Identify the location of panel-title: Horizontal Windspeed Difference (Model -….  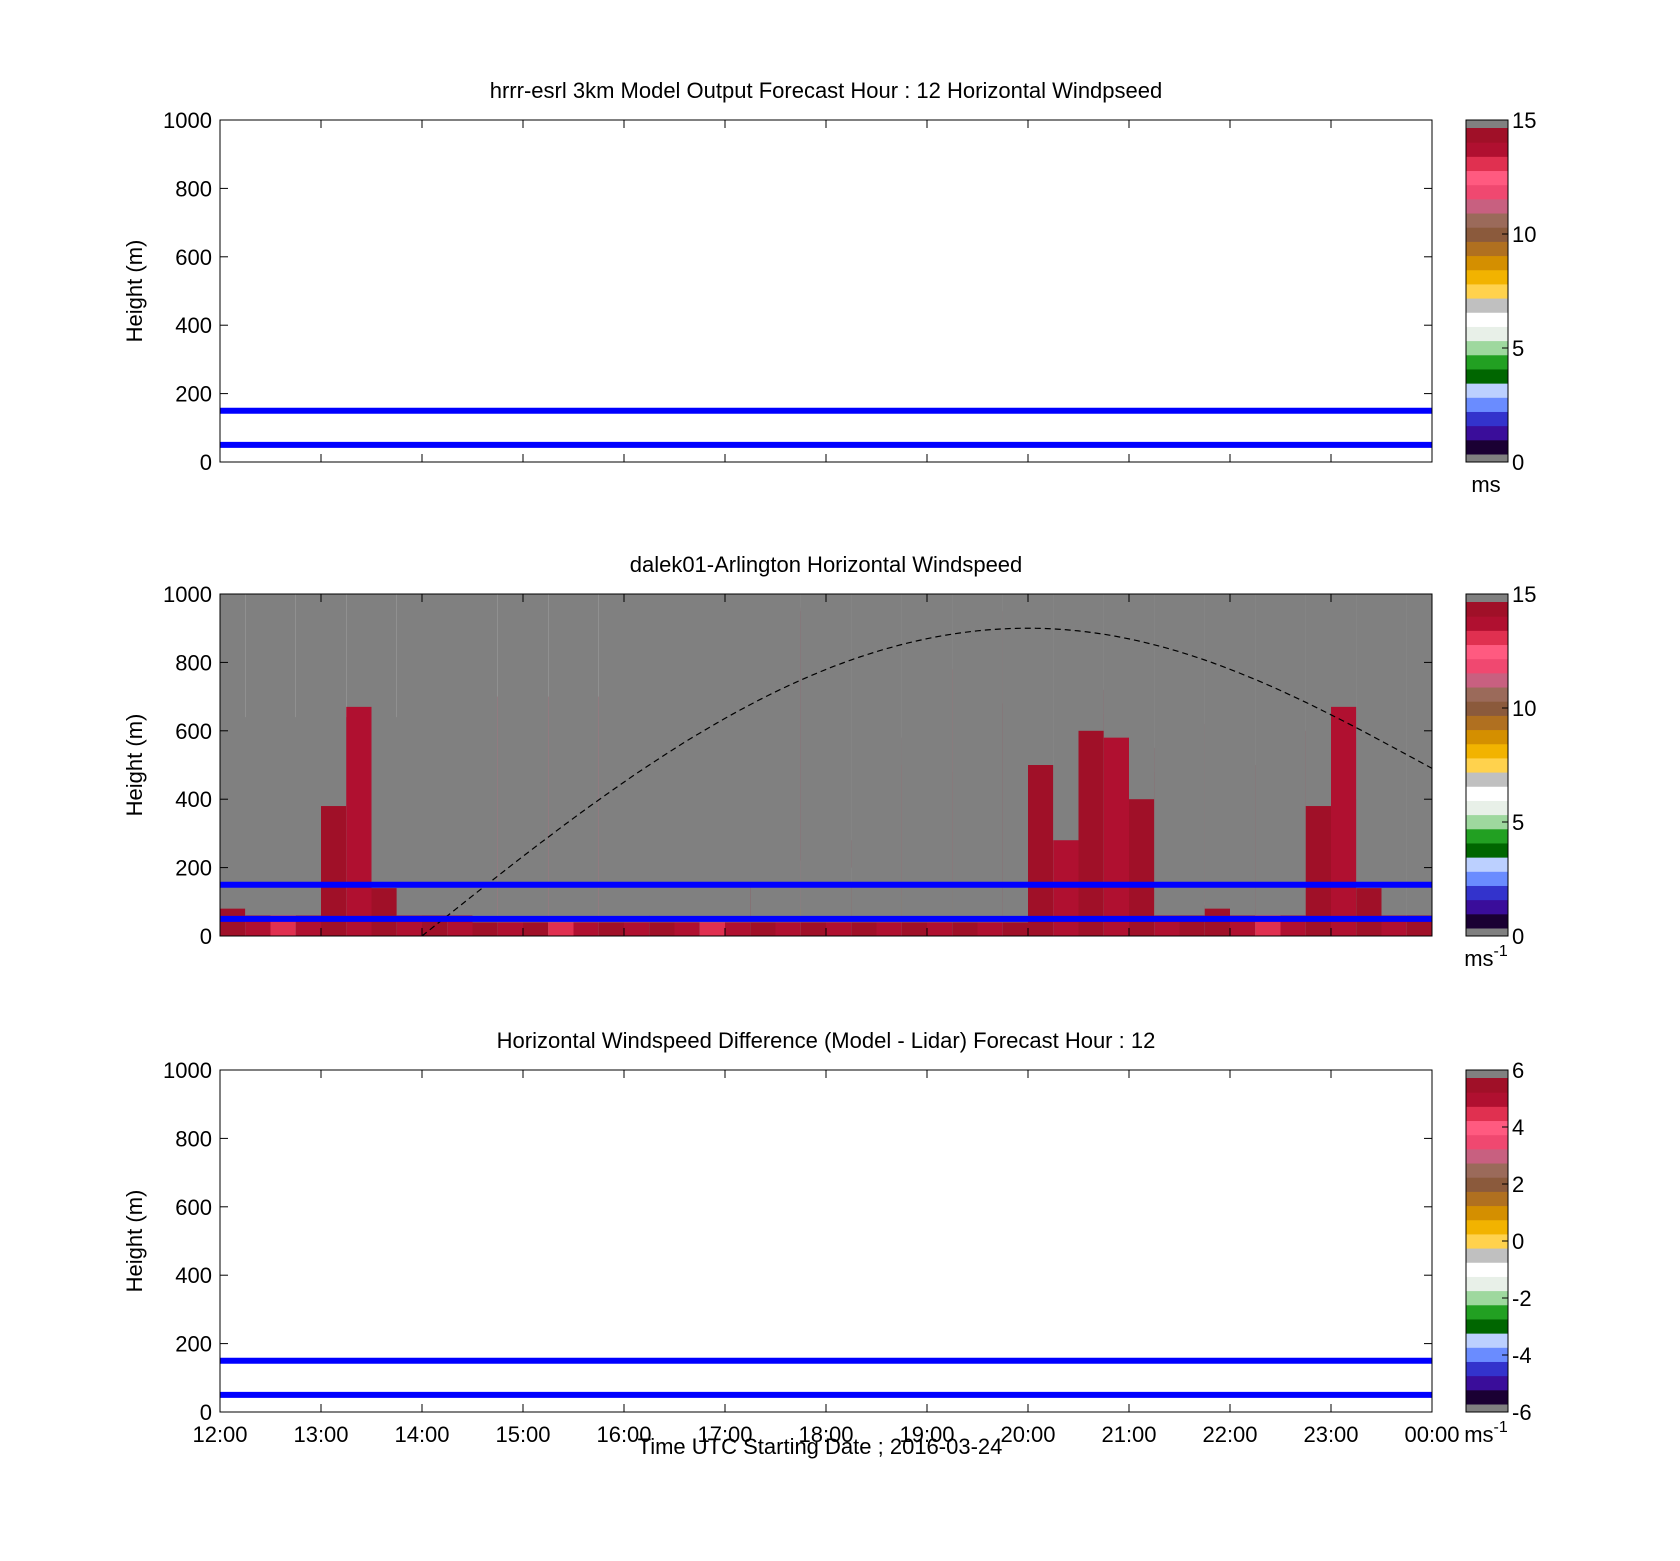
(826, 1040).